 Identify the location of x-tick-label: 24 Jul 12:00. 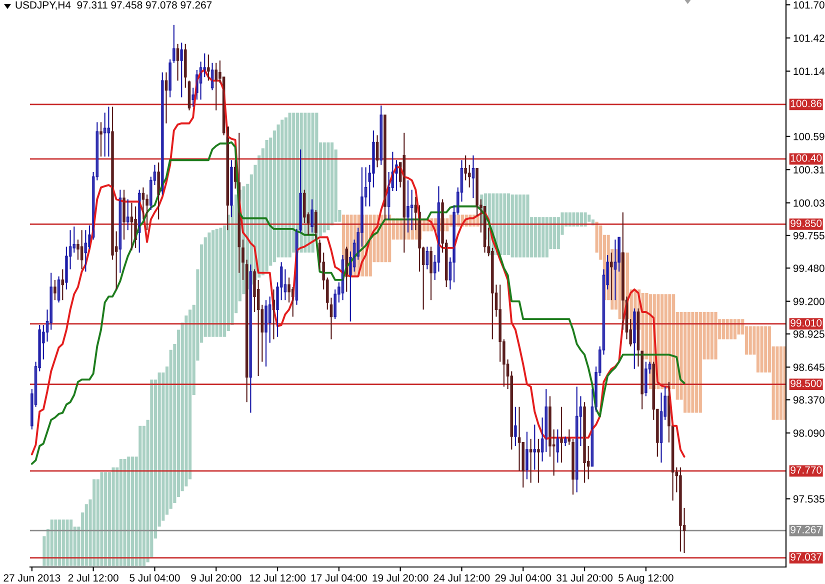
(462, 578).